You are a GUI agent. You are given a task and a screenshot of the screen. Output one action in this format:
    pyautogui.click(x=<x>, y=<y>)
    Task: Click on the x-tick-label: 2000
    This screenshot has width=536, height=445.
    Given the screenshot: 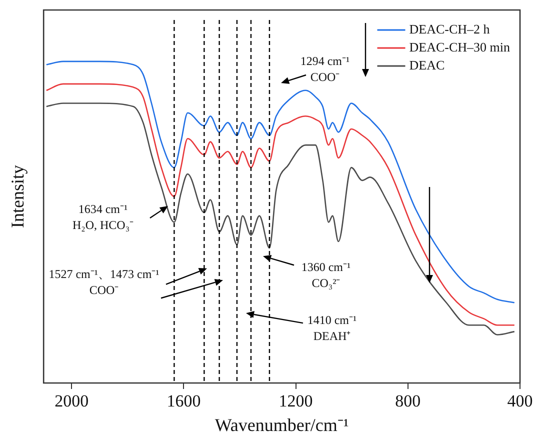 What is the action you would take?
    pyautogui.click(x=71, y=401)
    